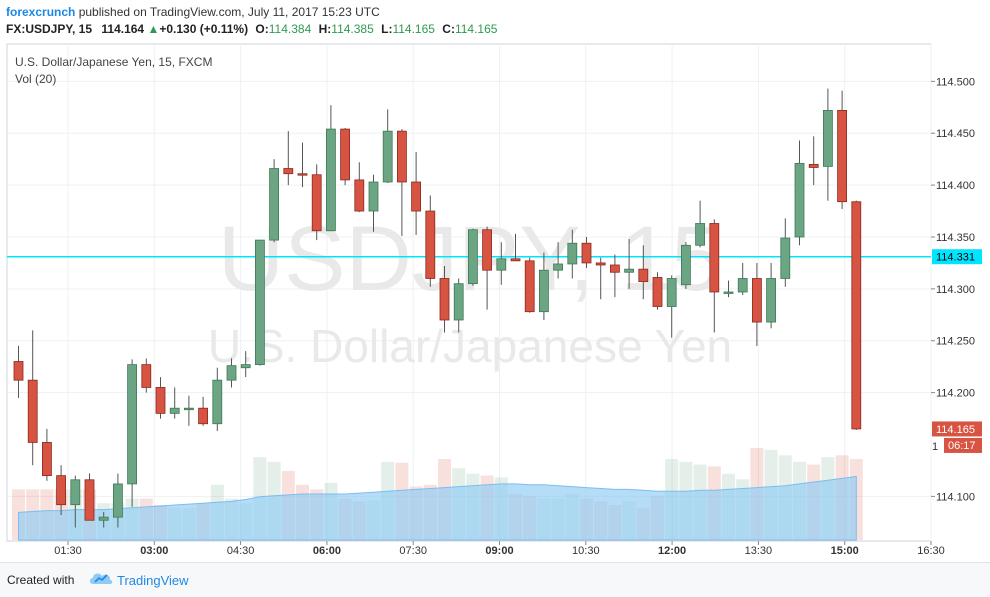 This screenshot has width=990, height=597. What do you see at coordinates (935, 447) in the screenshot?
I see `hidden-tick-label: 1` at bounding box center [935, 447].